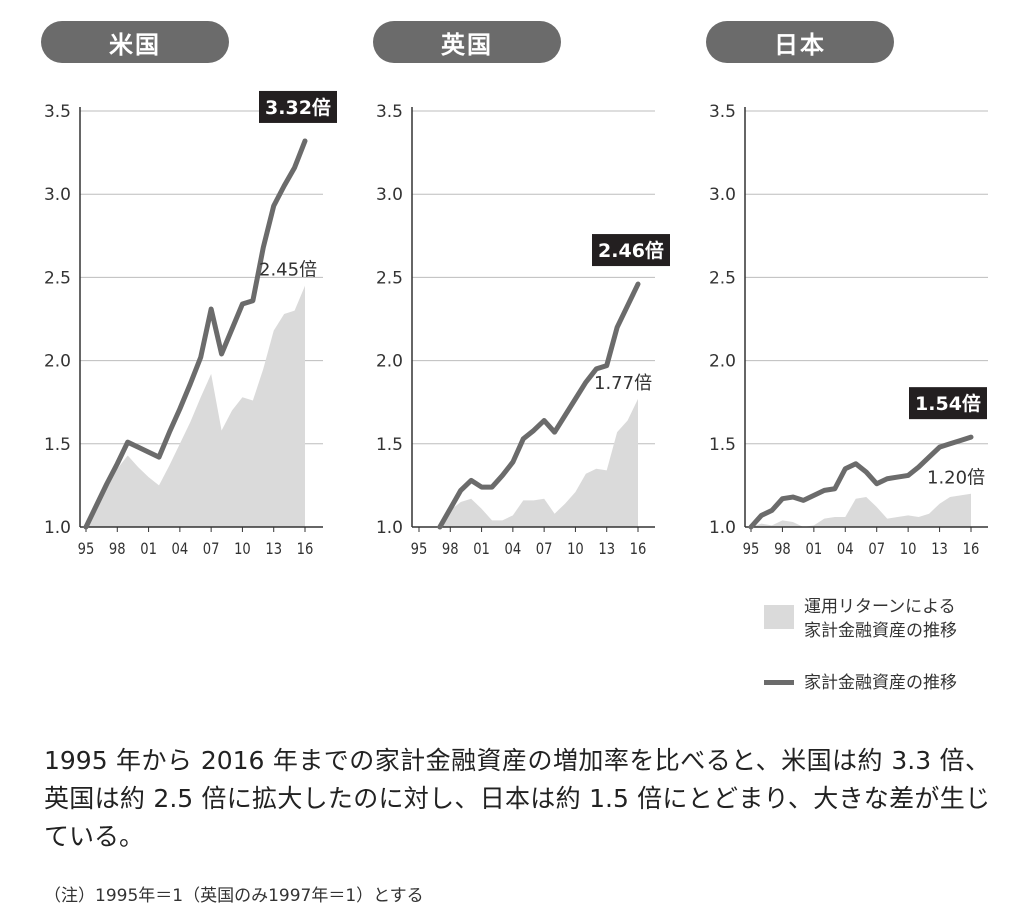 This screenshot has height=919, width=1028. What do you see at coordinates (880, 631) in the screenshot?
I see `legend-area-label-line2: 家計金融資産の推移` at bounding box center [880, 631].